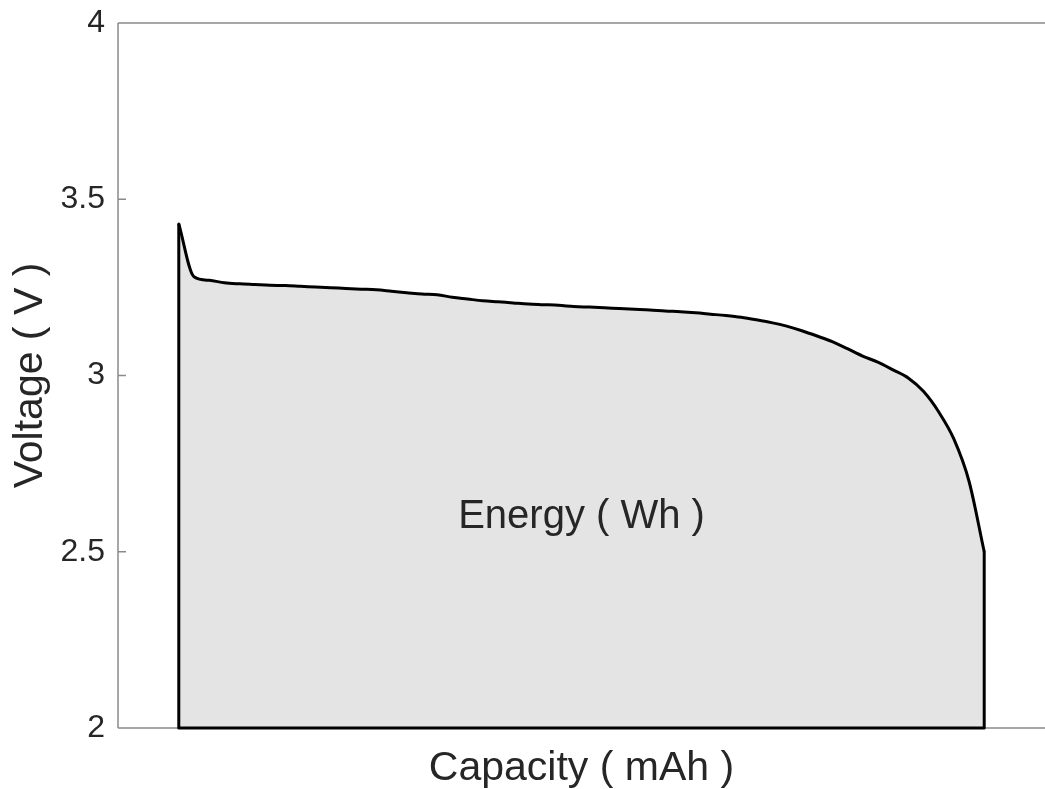 The image size is (1045, 789). I want to click on annotation: Energy ( Wh ), so click(581, 513).